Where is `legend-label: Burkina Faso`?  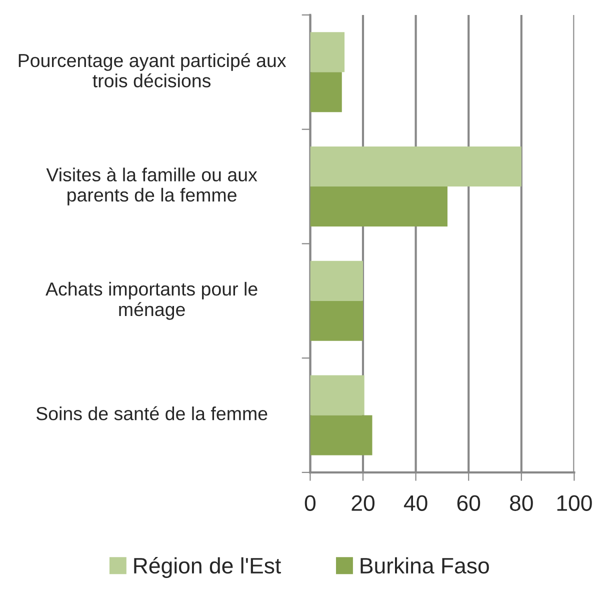 legend-label: Burkina Faso is located at coordinates (424, 565).